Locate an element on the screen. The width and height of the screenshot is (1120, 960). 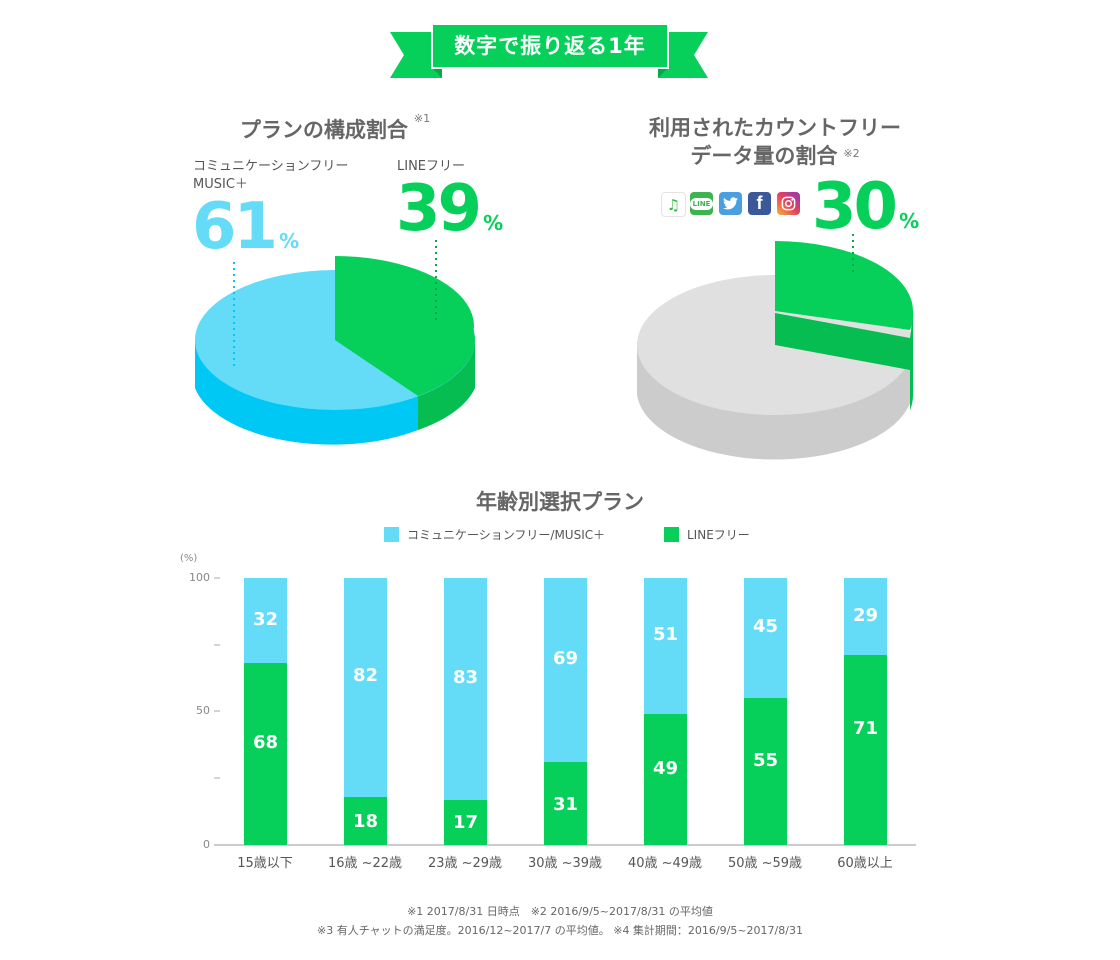
countfree-title-line2-wrap: データ量の割合 ※2 is located at coordinates (775, 156).